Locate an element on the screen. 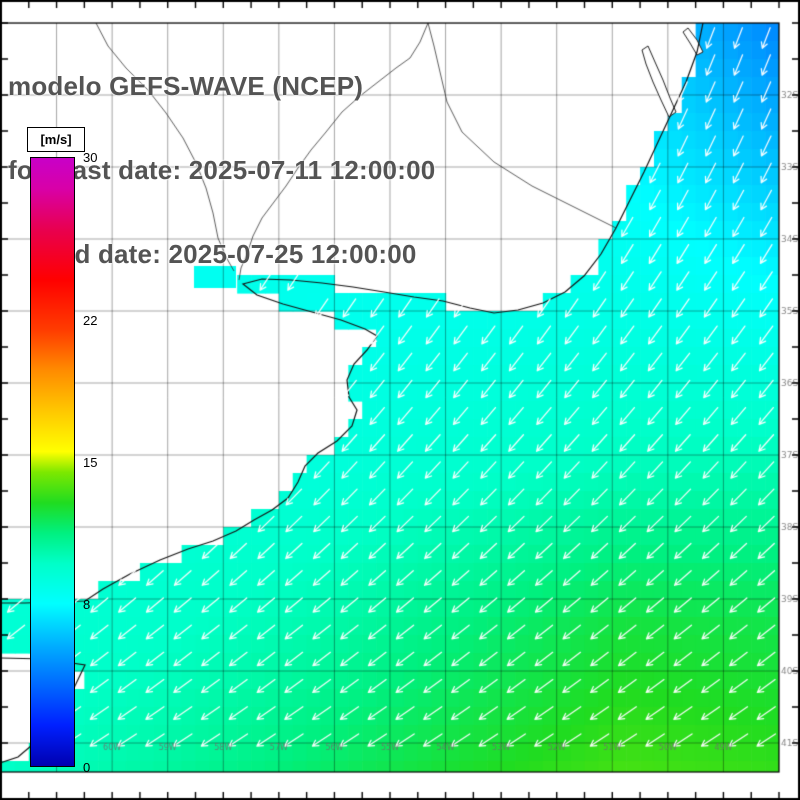  colorbar-unit-label: [m/s] is located at coordinates (56, 139).